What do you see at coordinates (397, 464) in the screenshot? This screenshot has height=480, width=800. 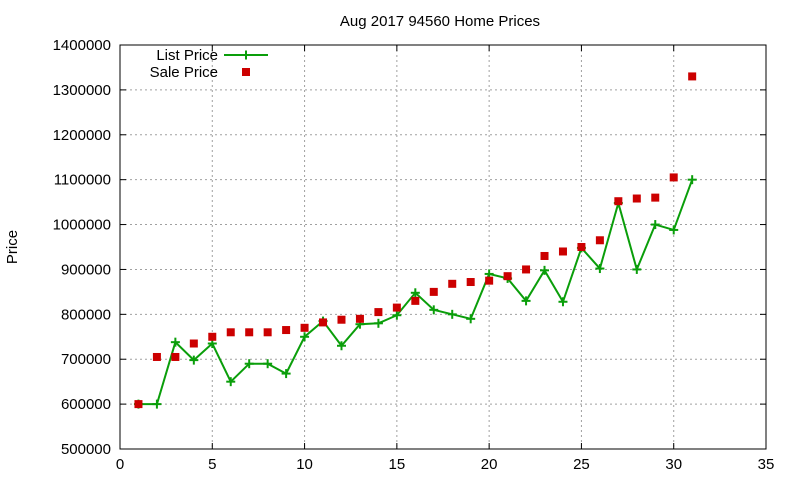 I see `x-tick-label: 15` at bounding box center [397, 464].